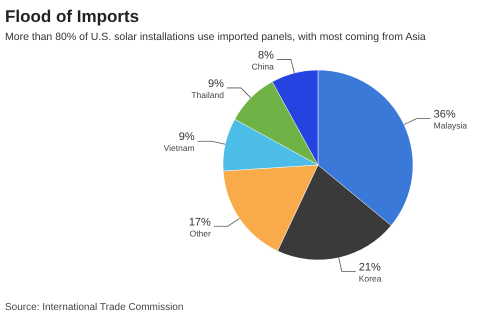 The width and height of the screenshot is (500, 320). What do you see at coordinates (179, 148) in the screenshot?
I see `slice-label: Vietnam` at bounding box center [179, 148].